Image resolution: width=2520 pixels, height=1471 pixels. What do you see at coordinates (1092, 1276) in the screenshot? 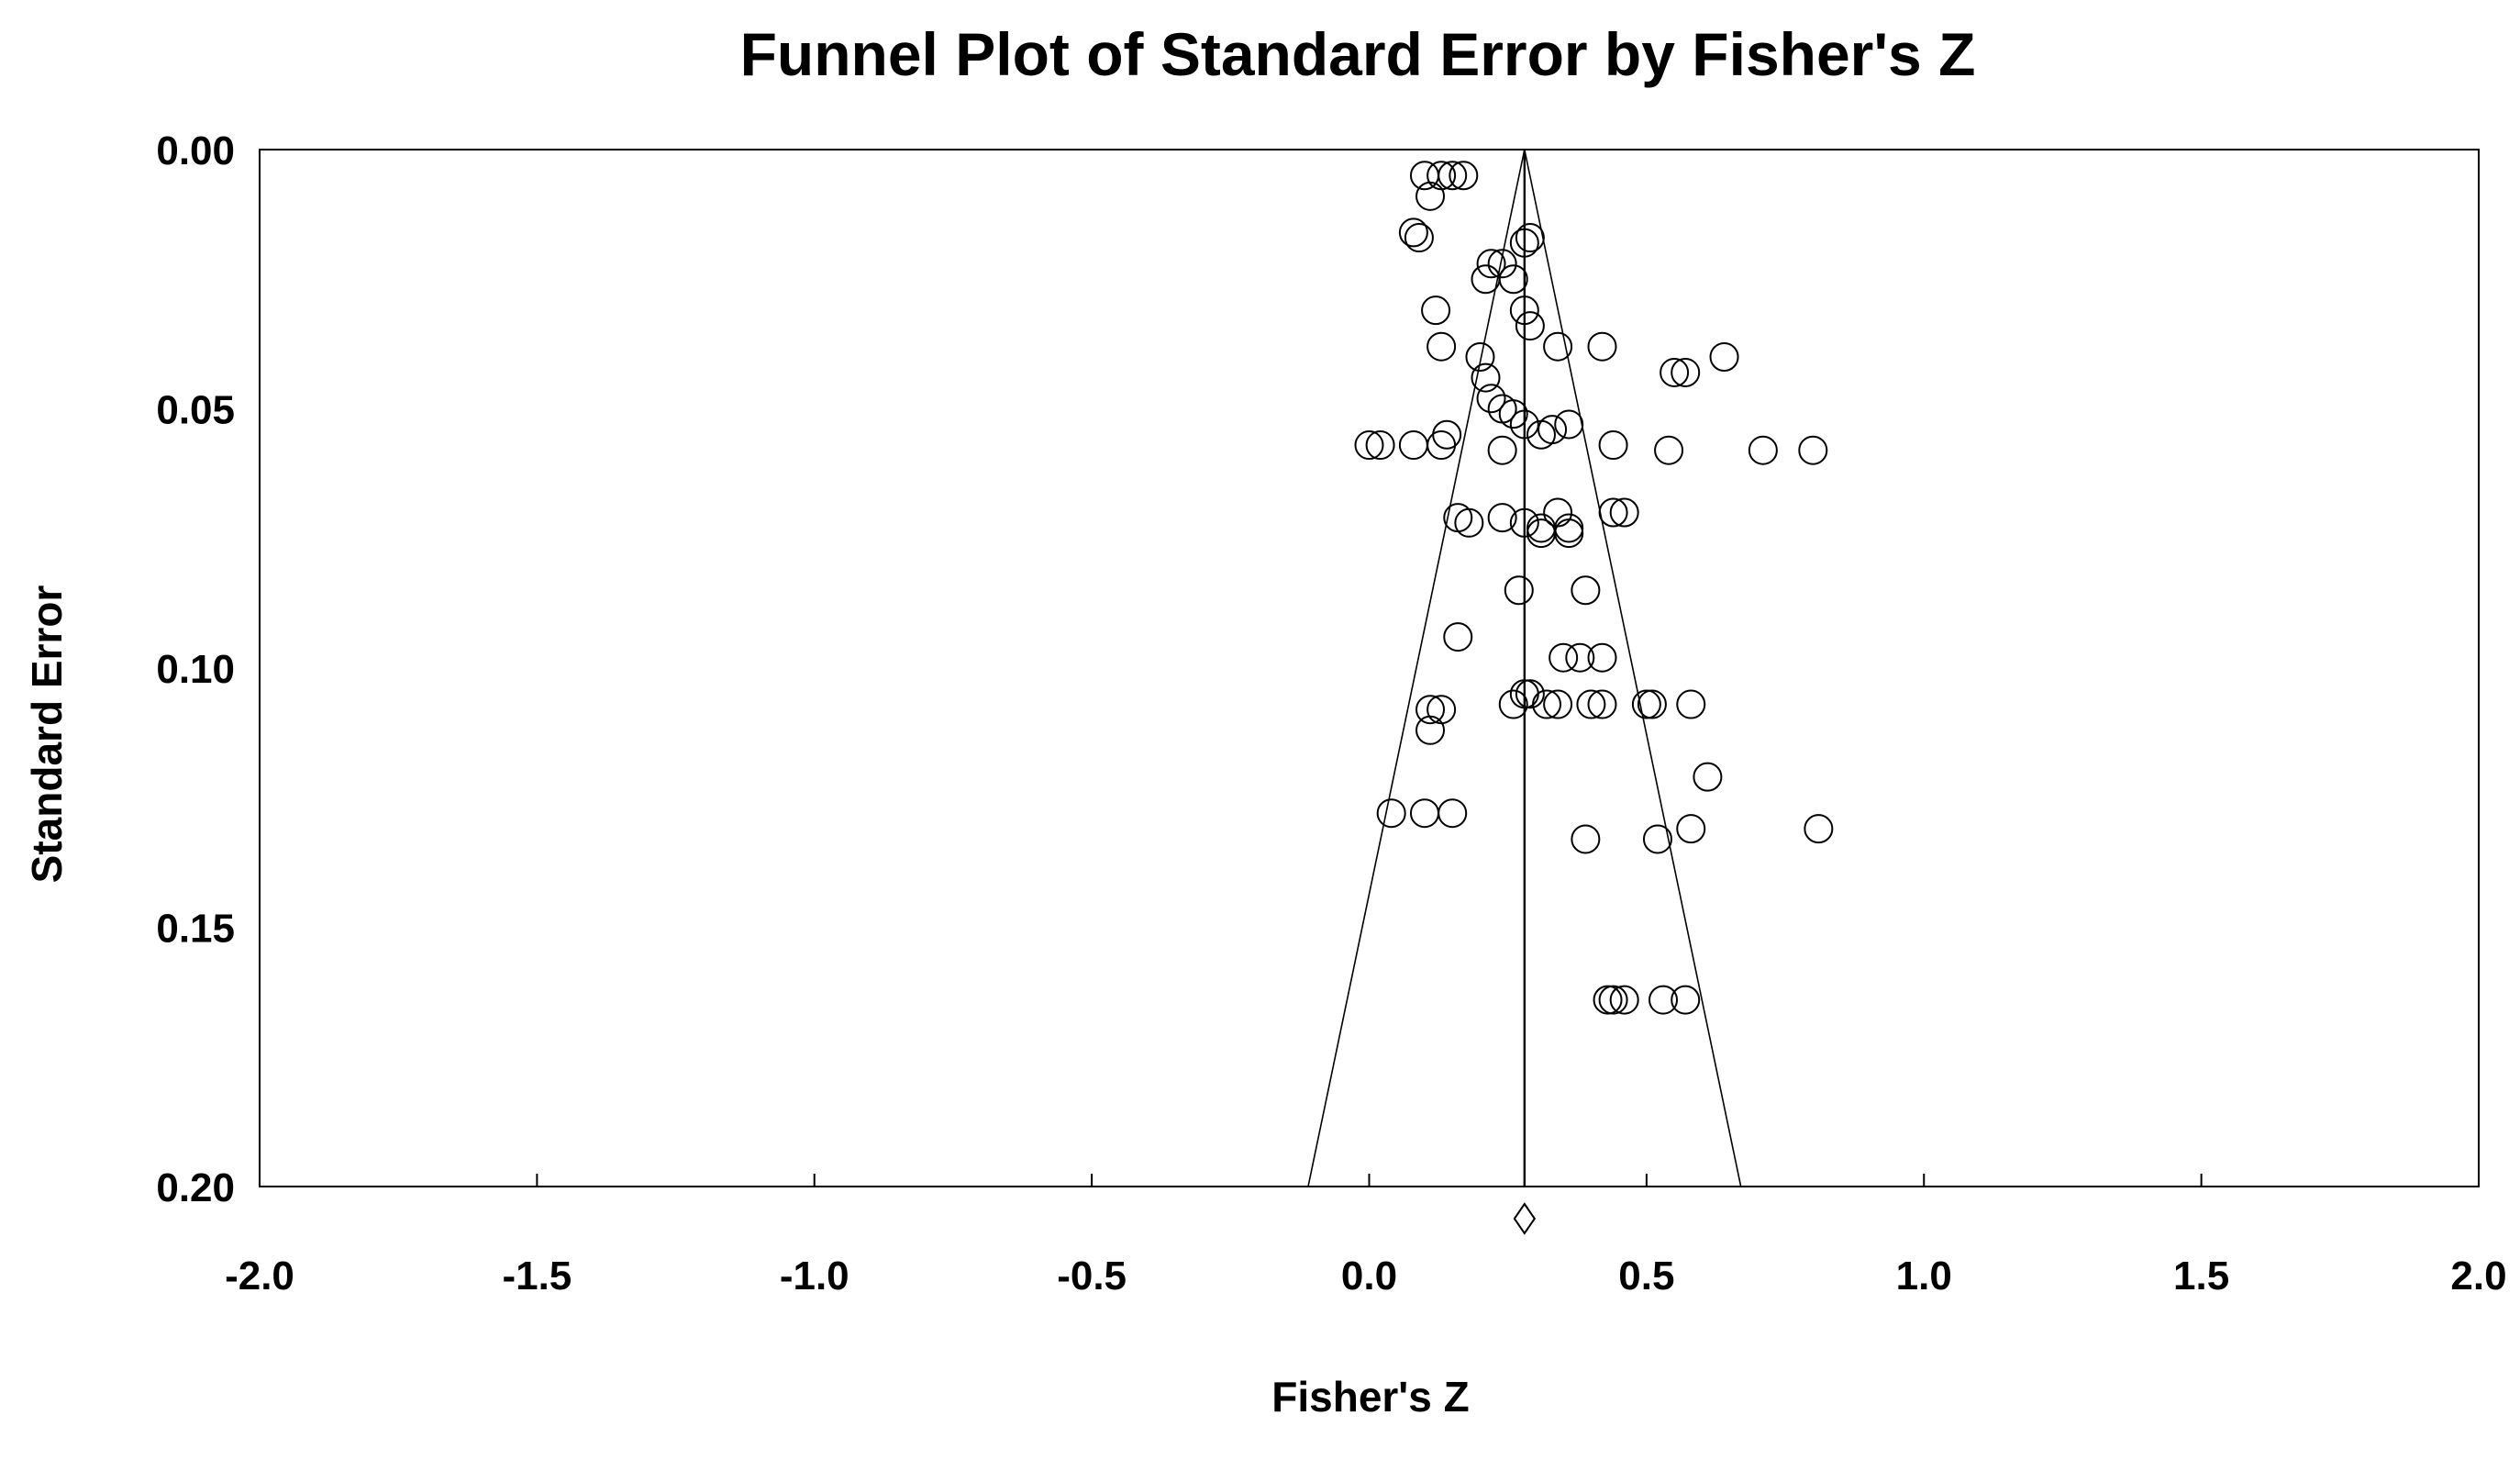
I see `x-tick-label: -0.5` at bounding box center [1092, 1276].